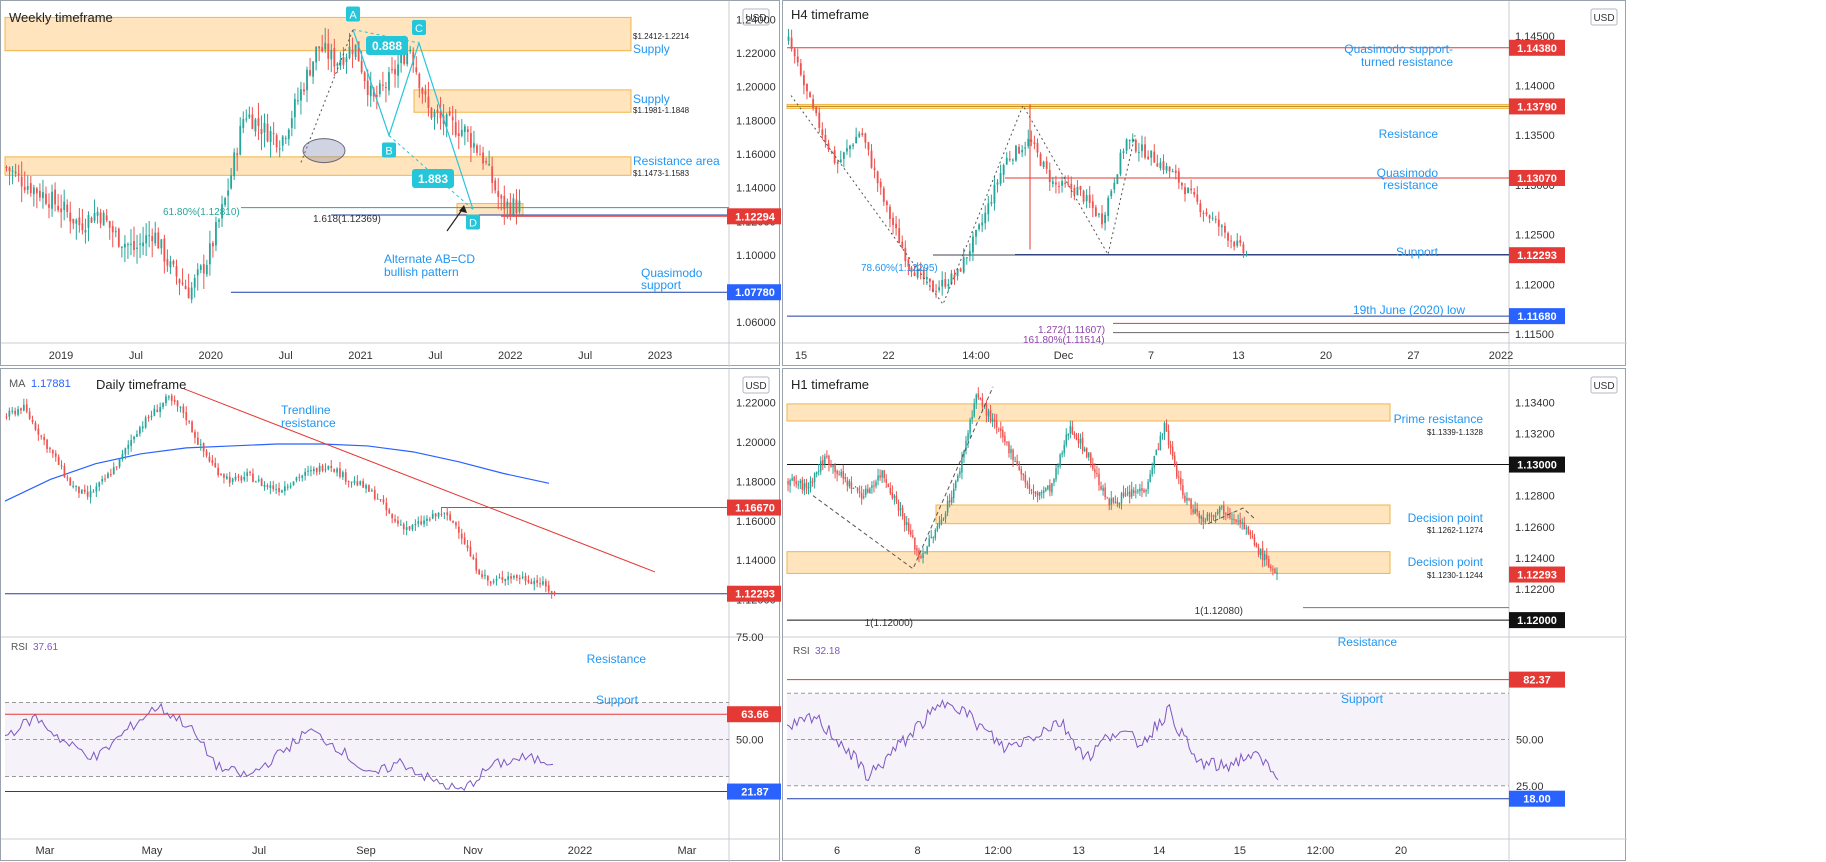 The image size is (1826, 862). What do you see at coordinates (1501, 356) in the screenshot?
I see `h4-x-tick: 2022` at bounding box center [1501, 356].